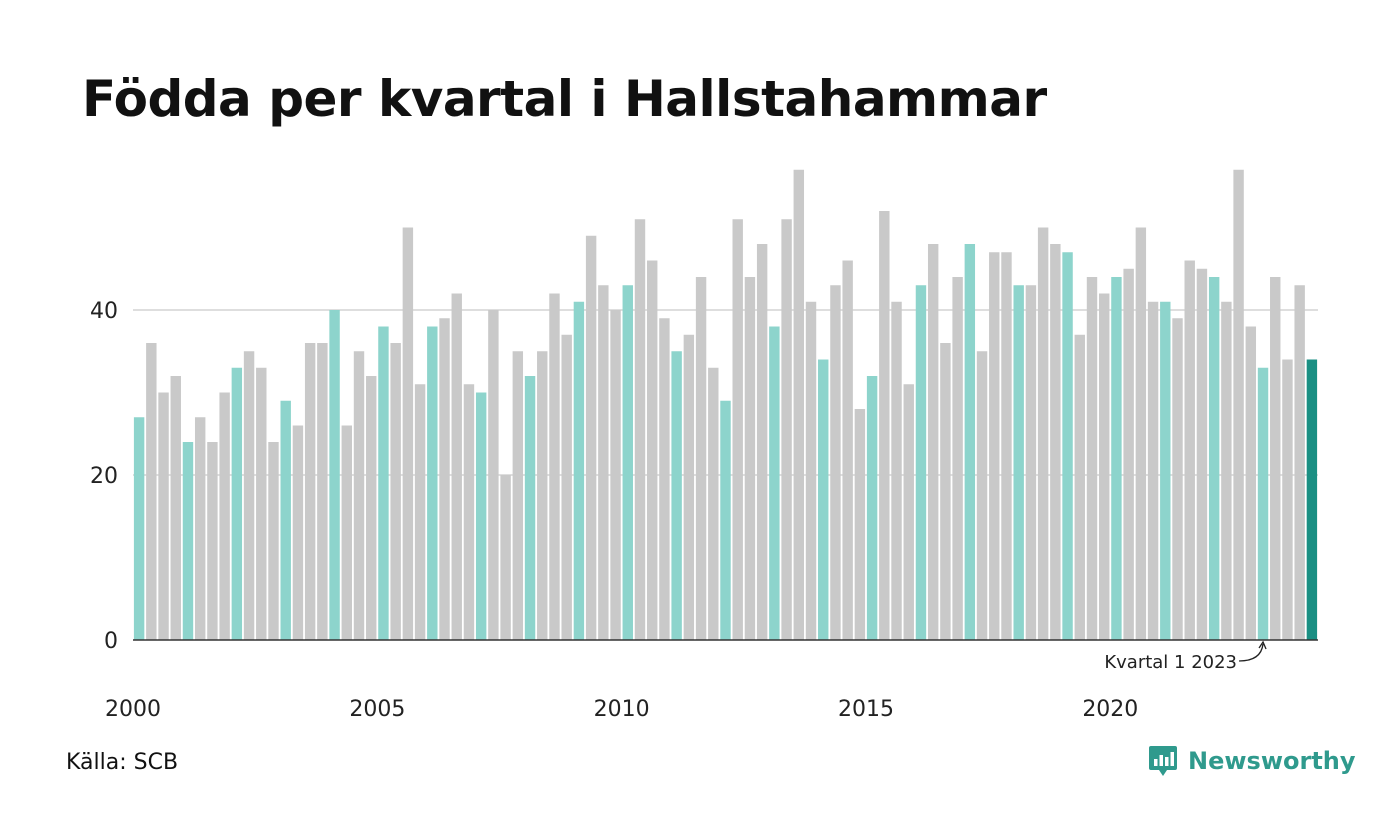 The image size is (1400, 840). Describe the element at coordinates (1110, 709) in the screenshot. I see `x-tick-label: 2020` at that location.